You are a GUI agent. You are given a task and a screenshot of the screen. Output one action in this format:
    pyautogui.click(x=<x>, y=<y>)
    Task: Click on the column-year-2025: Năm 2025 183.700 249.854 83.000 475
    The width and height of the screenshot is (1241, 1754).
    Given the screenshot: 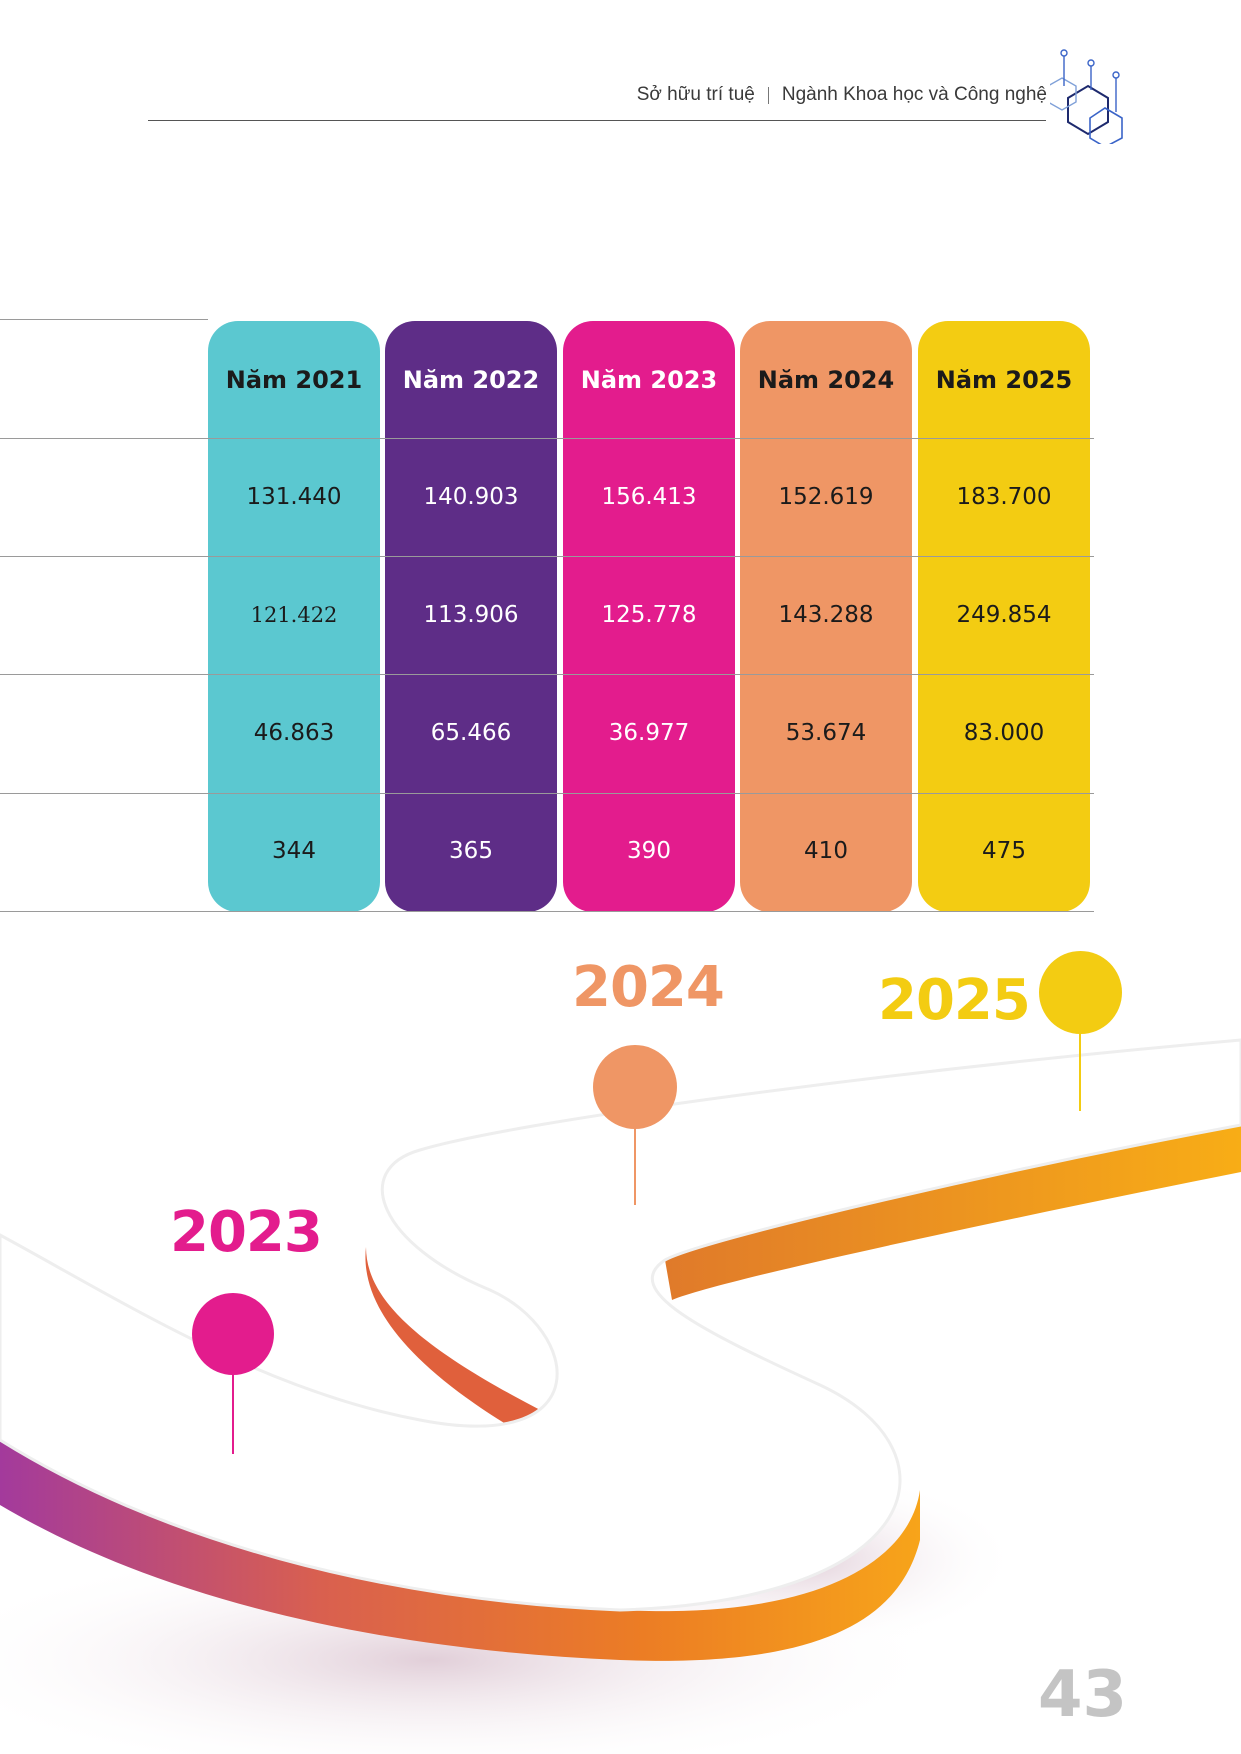 What is the action you would take?
    pyautogui.click(x=1004, y=616)
    